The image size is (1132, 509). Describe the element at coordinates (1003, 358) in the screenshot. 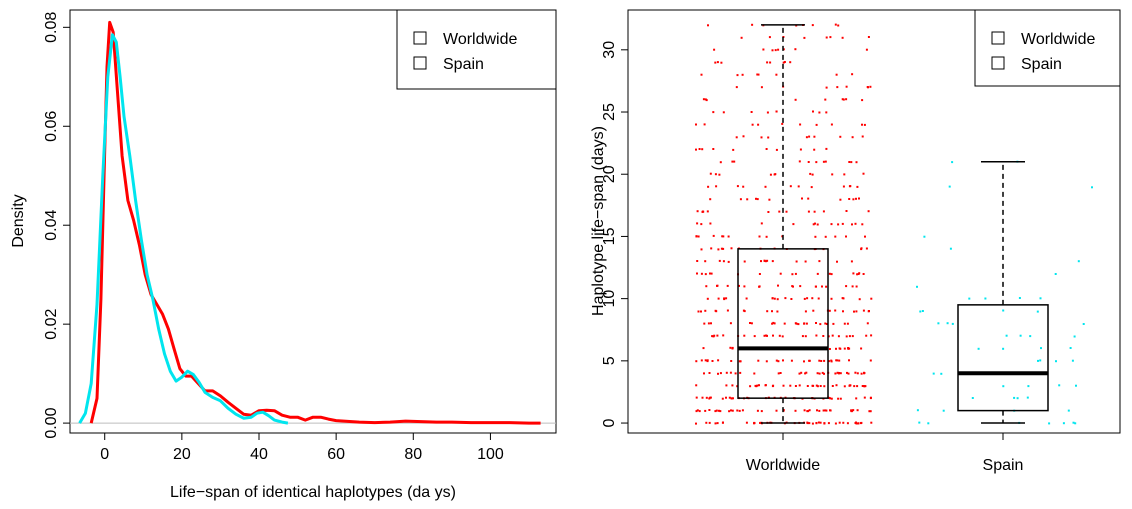

I see `box-spain` at that location.